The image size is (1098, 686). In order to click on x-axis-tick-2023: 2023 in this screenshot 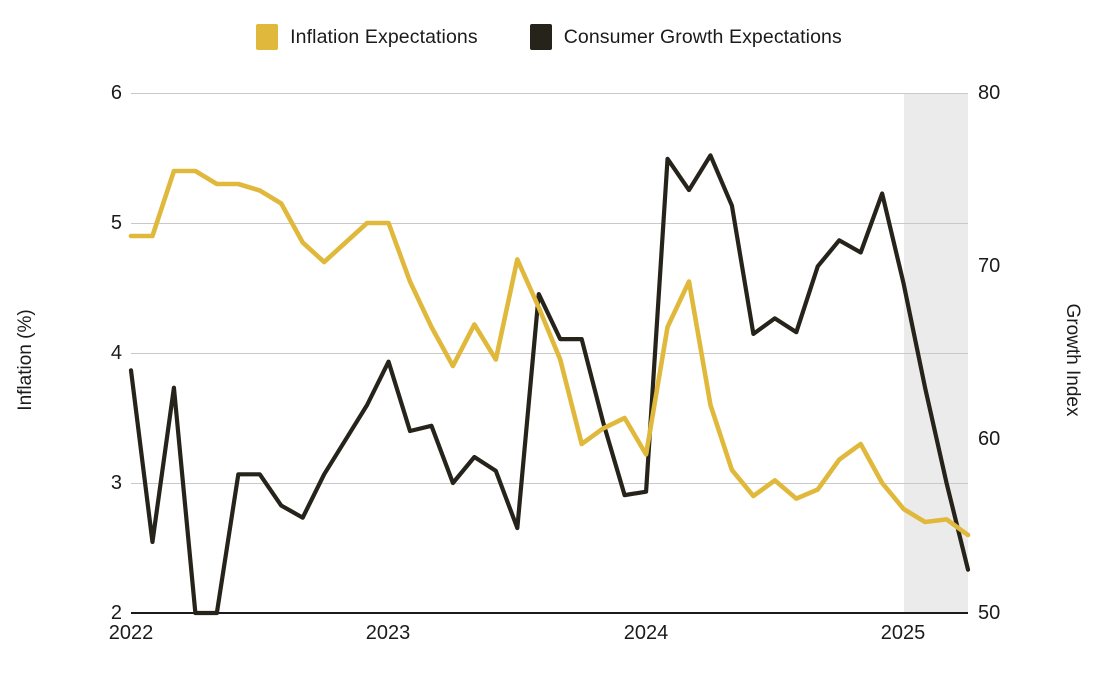, I will do `click(388, 633)`.